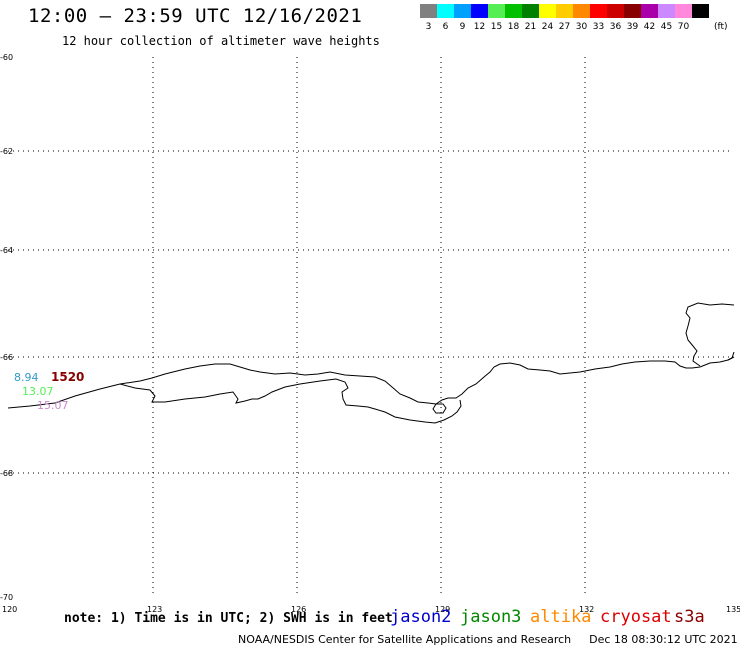  I want to click on legend-item-2: 9, so click(462, 18).